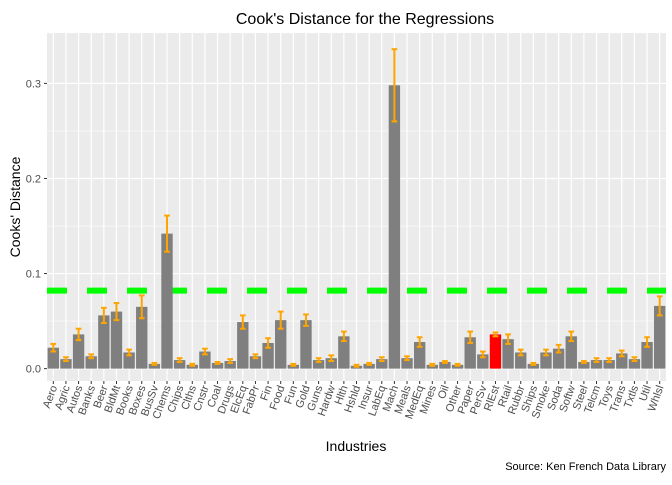  What do you see at coordinates (266, 393) in the screenshot?
I see `x-tick-label-fin: Fin` at bounding box center [266, 393].